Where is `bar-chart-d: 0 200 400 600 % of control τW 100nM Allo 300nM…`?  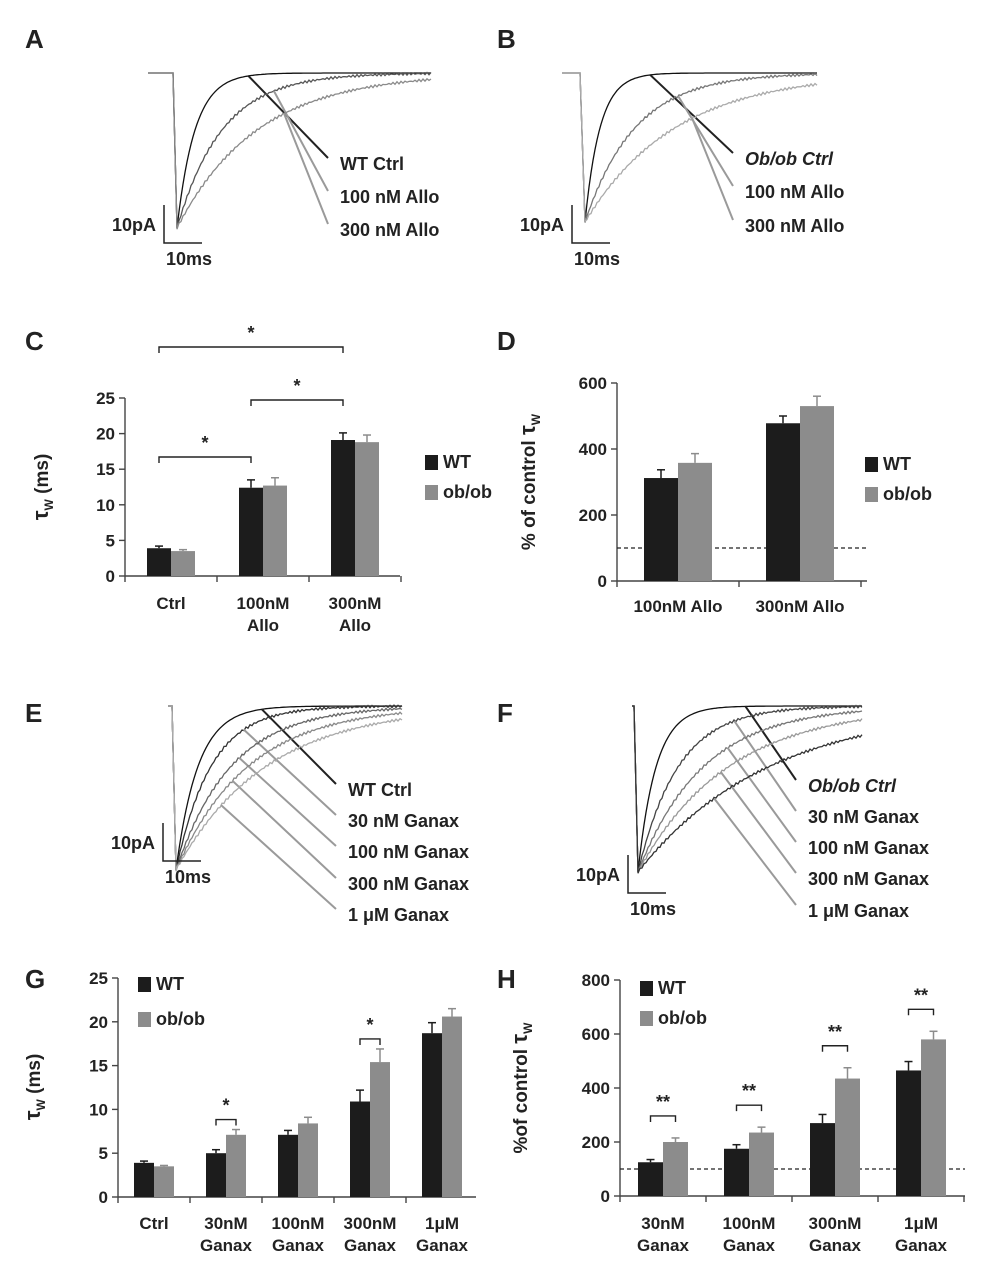 bar-chart-d: 0 200 400 600 % of control τW 100nM Allo 300nM… is located at coordinates (723, 495).